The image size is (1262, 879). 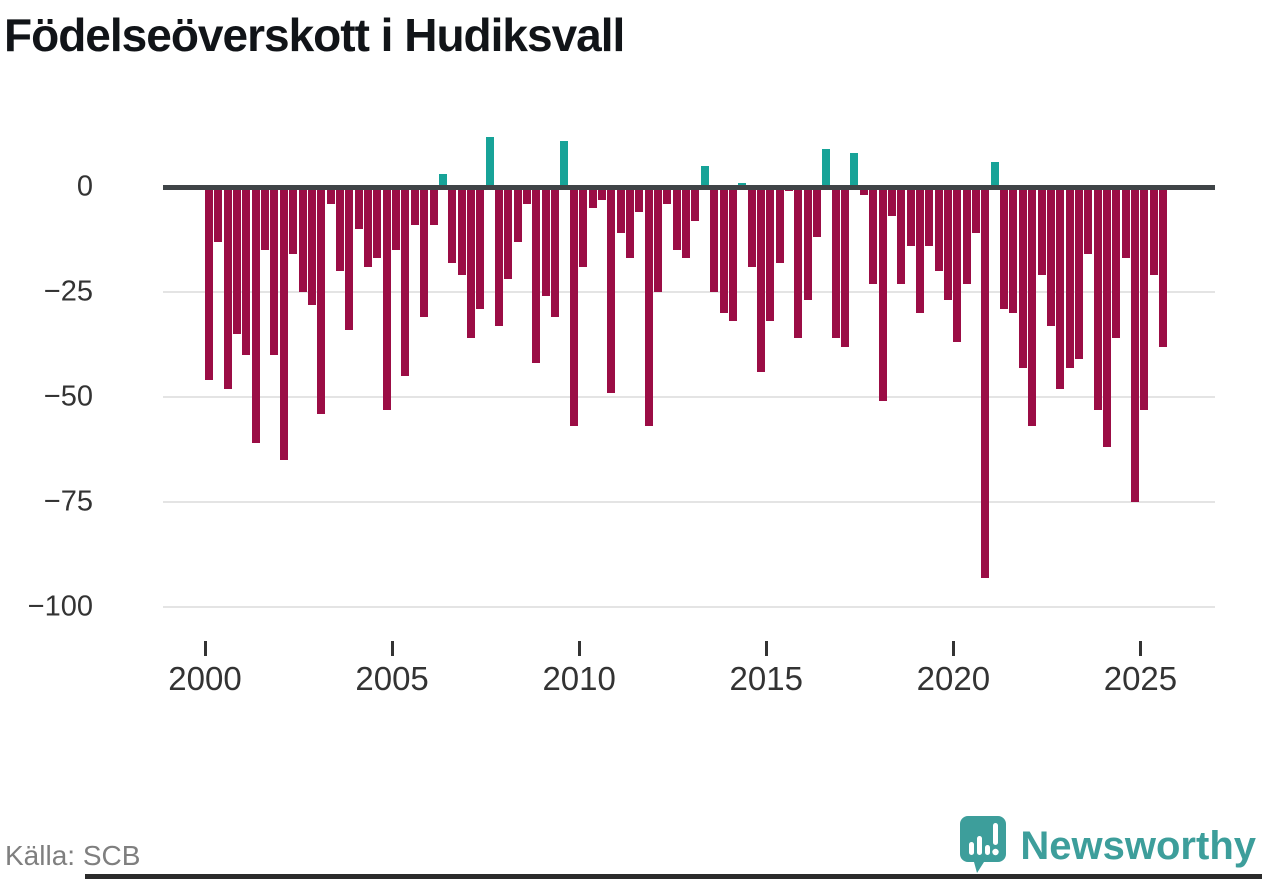 I want to click on bar-2011Q2, so click(x=629, y=223).